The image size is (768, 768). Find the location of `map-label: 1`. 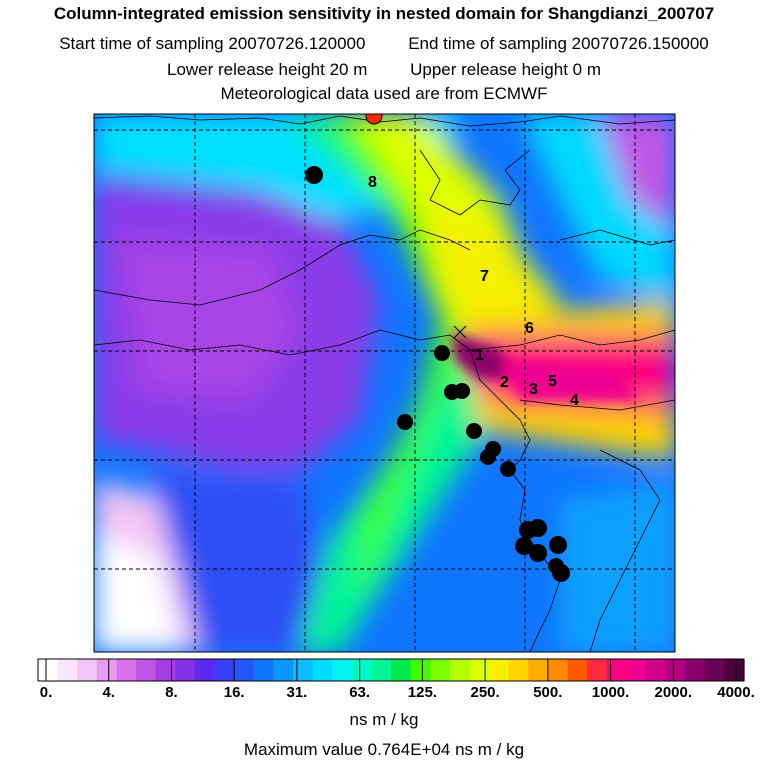

map-label: 1 is located at coordinates (479, 355).